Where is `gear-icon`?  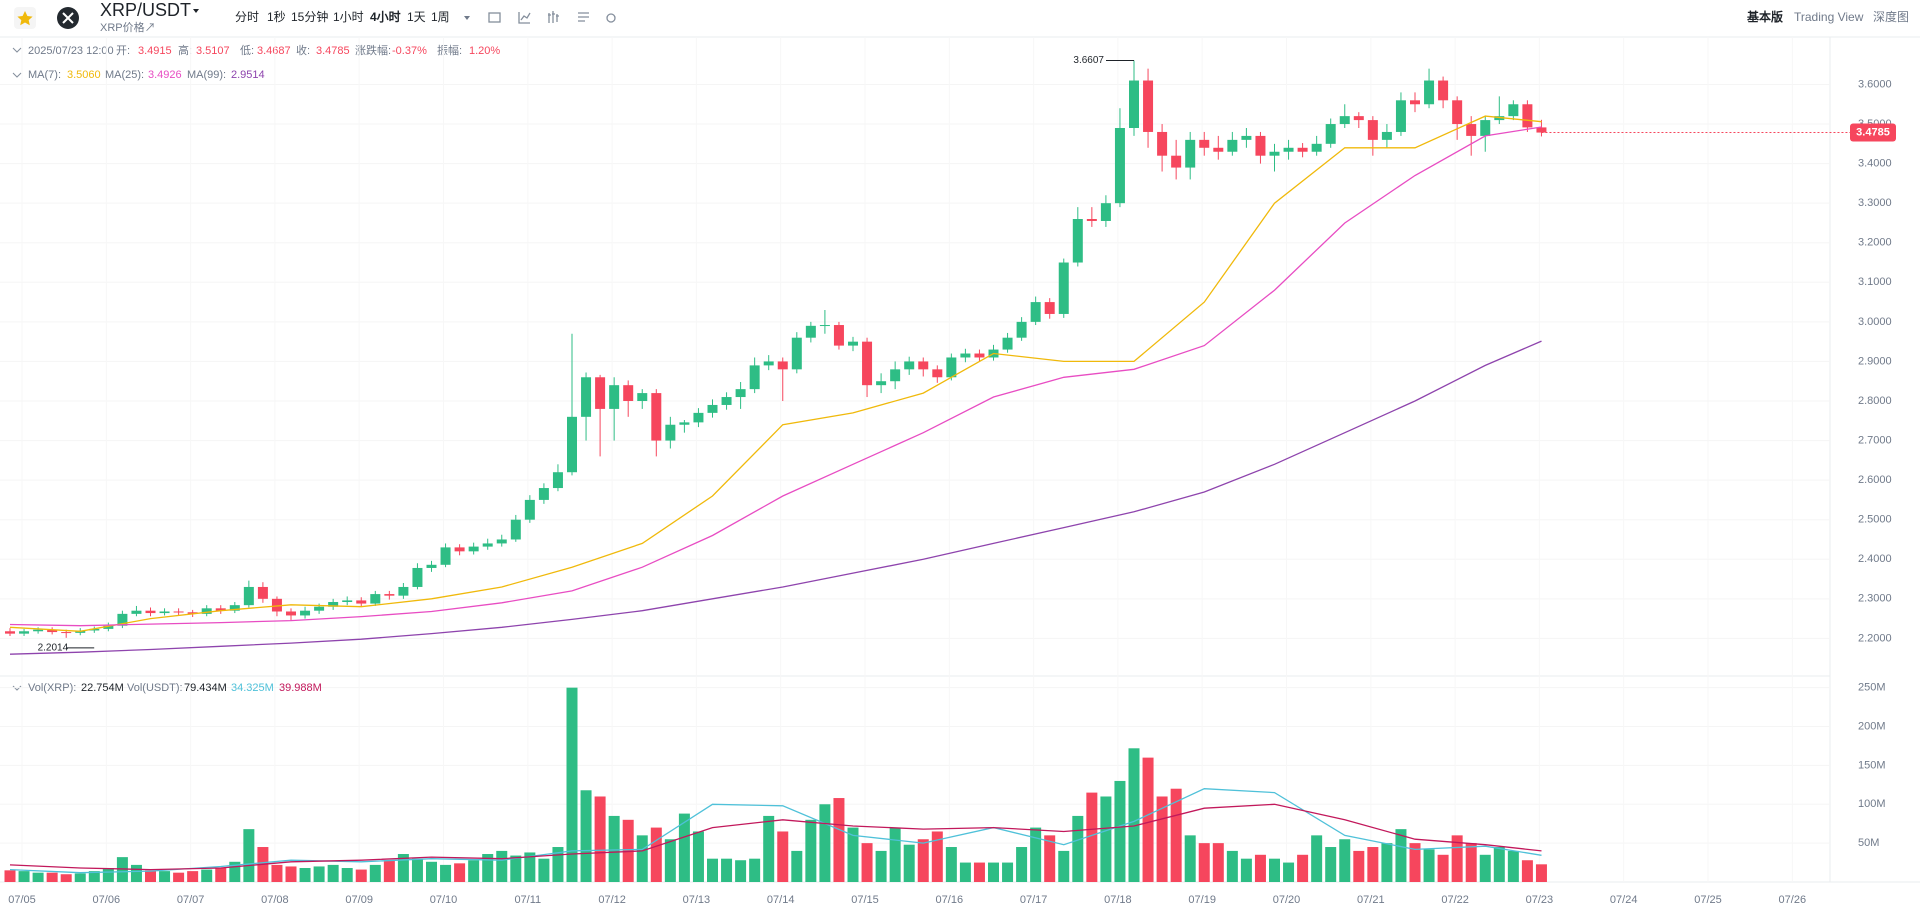 gear-icon is located at coordinates (611, 18).